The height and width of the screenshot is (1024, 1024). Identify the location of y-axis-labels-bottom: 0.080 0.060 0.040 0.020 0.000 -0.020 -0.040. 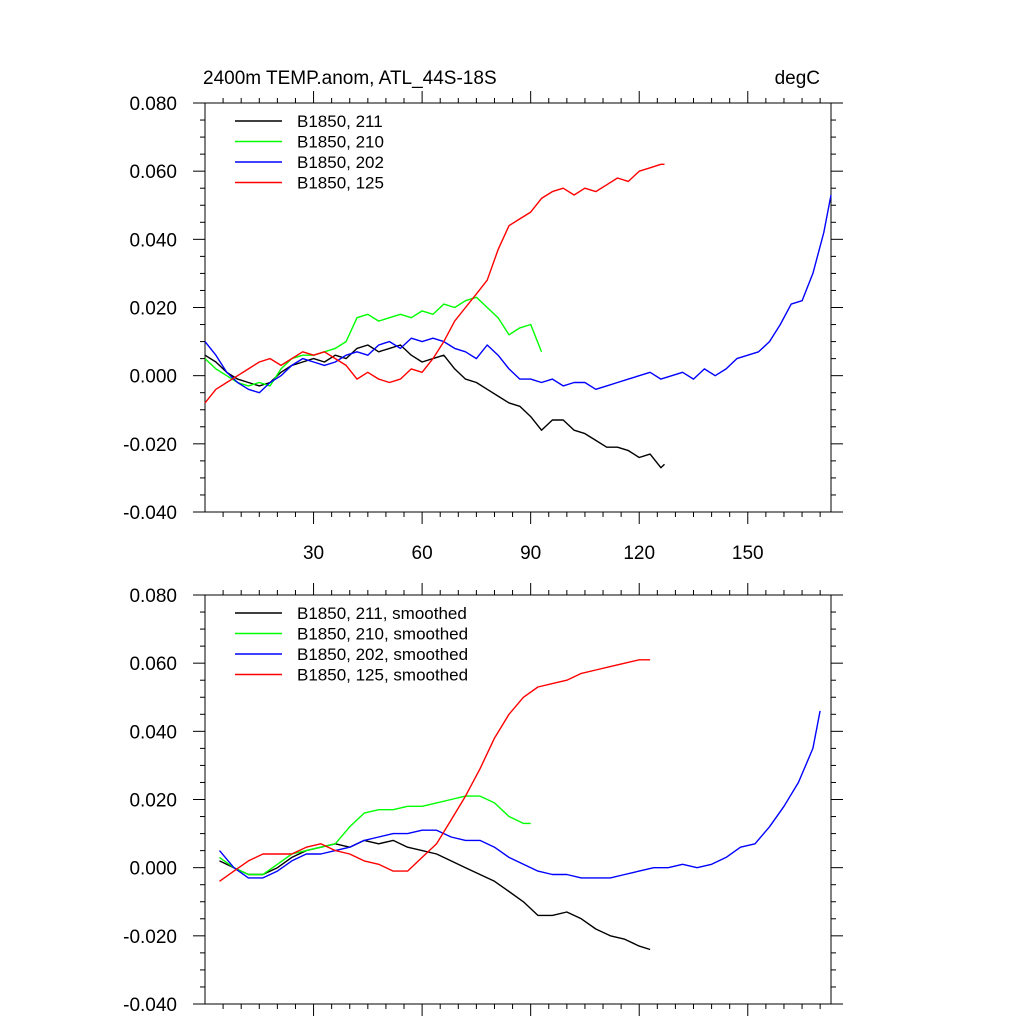
(150, 801).